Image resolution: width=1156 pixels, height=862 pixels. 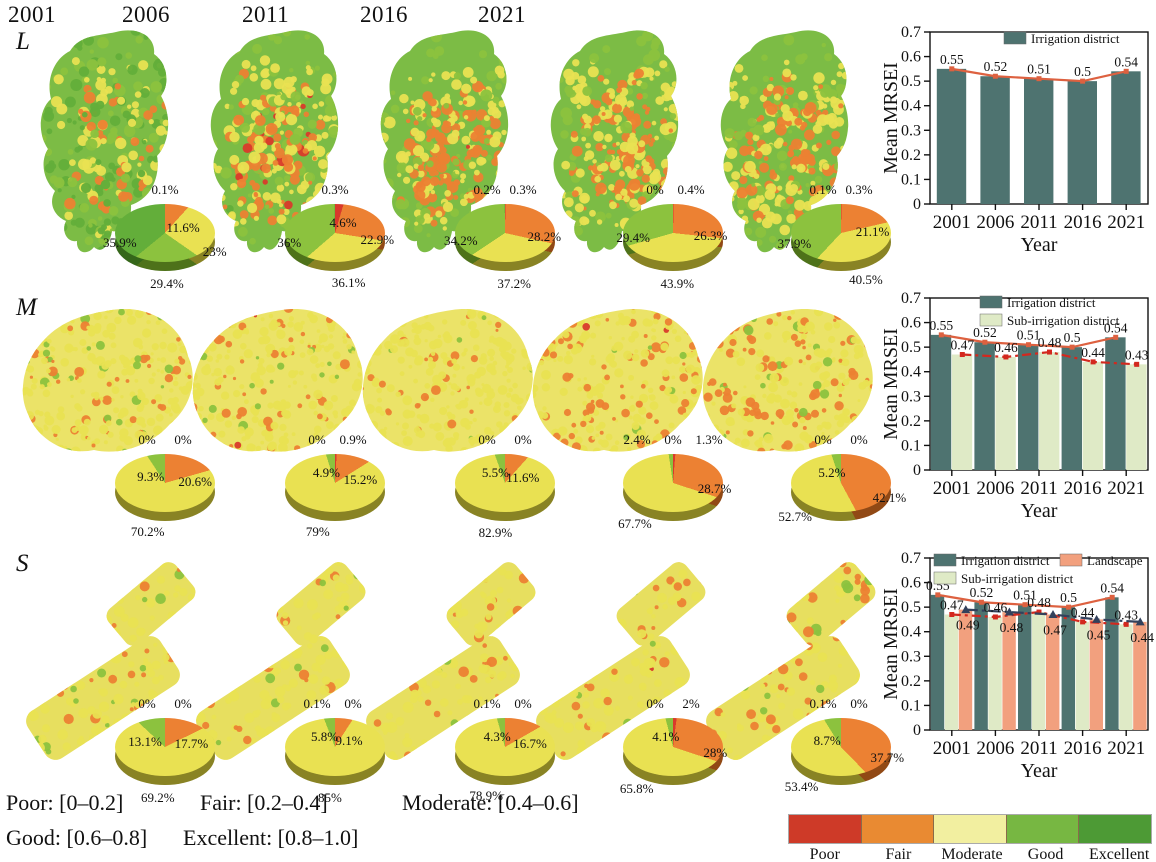 What do you see at coordinates (691, 189) in the screenshot?
I see `pie-label: 0.4%` at bounding box center [691, 189].